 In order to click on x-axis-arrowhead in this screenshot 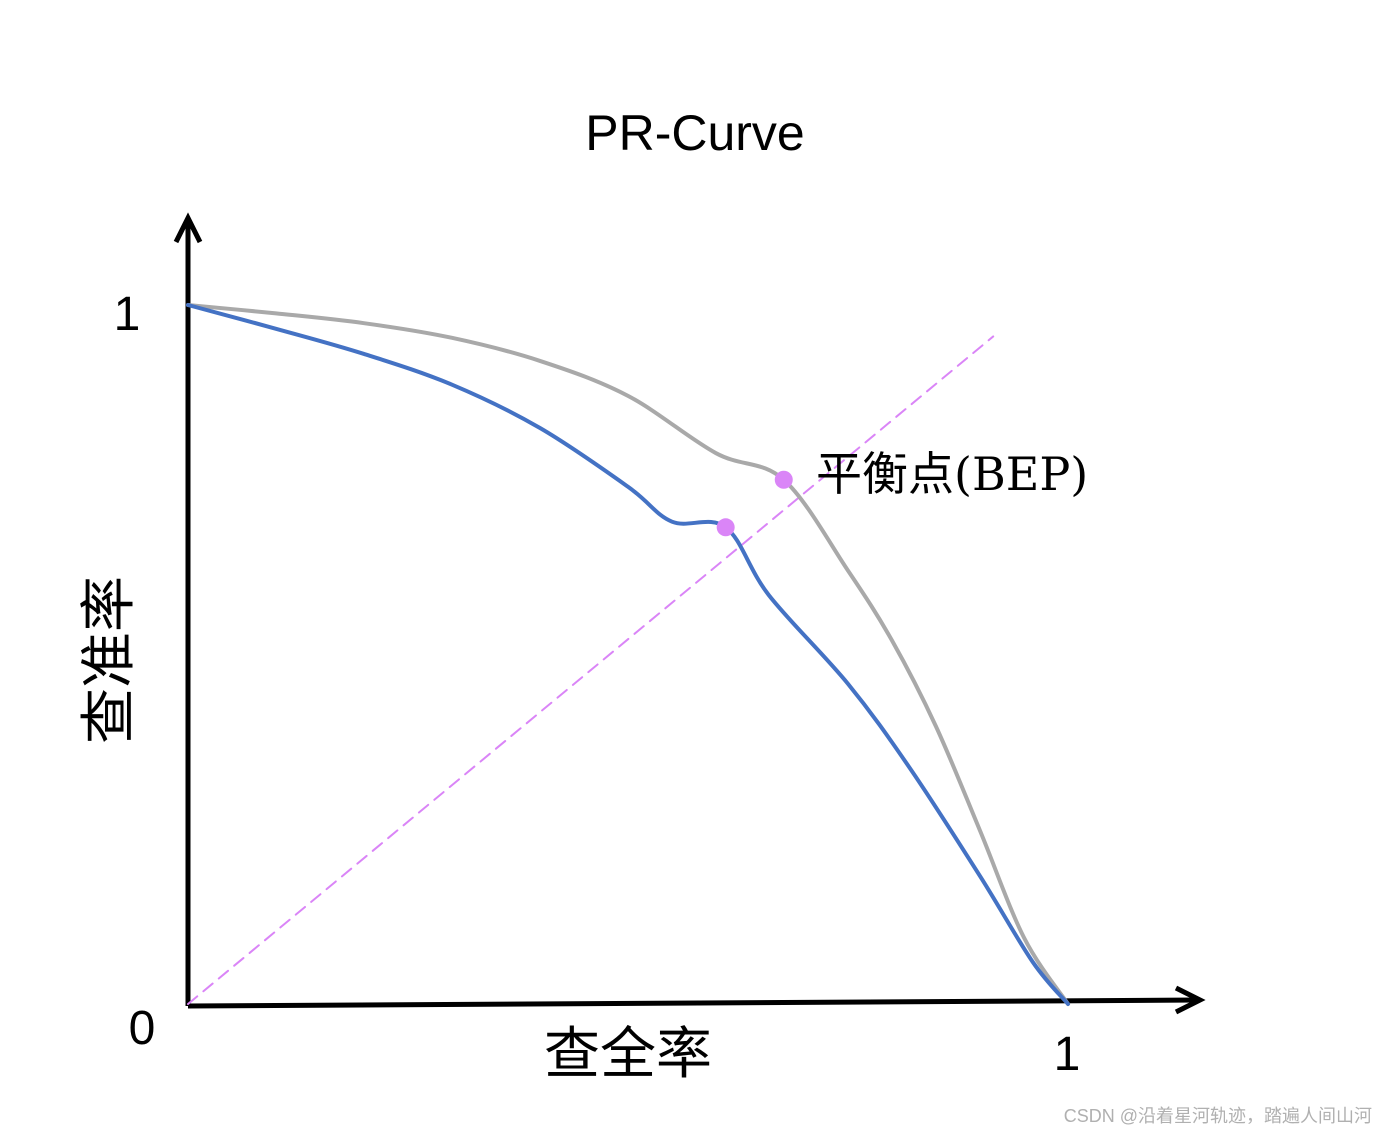, I will do `click(1190, 1000)`.